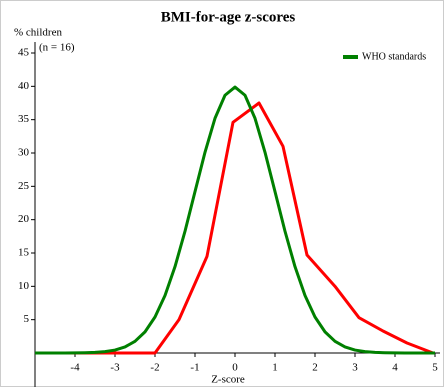 This screenshot has height=387, width=444. Describe the element at coordinates (228, 380) in the screenshot. I see `x-axis-label: Z-score` at that location.